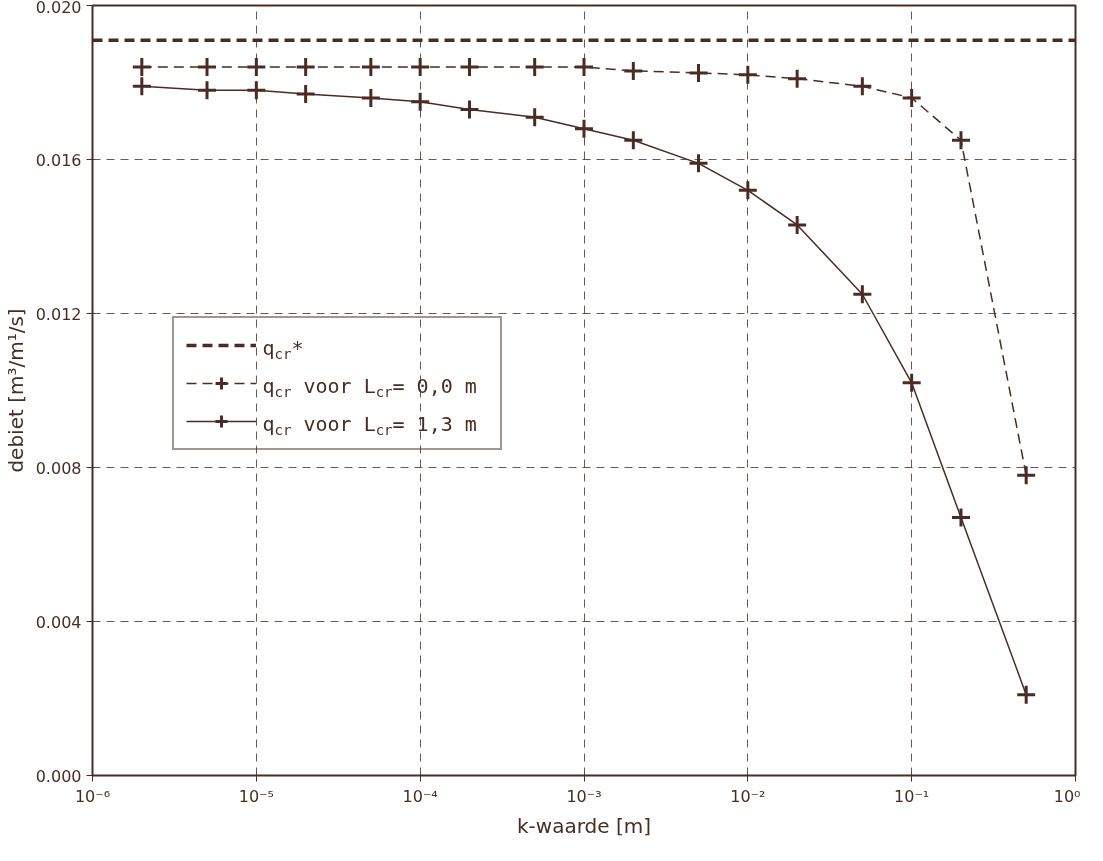 This screenshot has height=861, width=1103. Describe the element at coordinates (584, 825) in the screenshot. I see `x-axis-title: k-waarde [m]` at that location.